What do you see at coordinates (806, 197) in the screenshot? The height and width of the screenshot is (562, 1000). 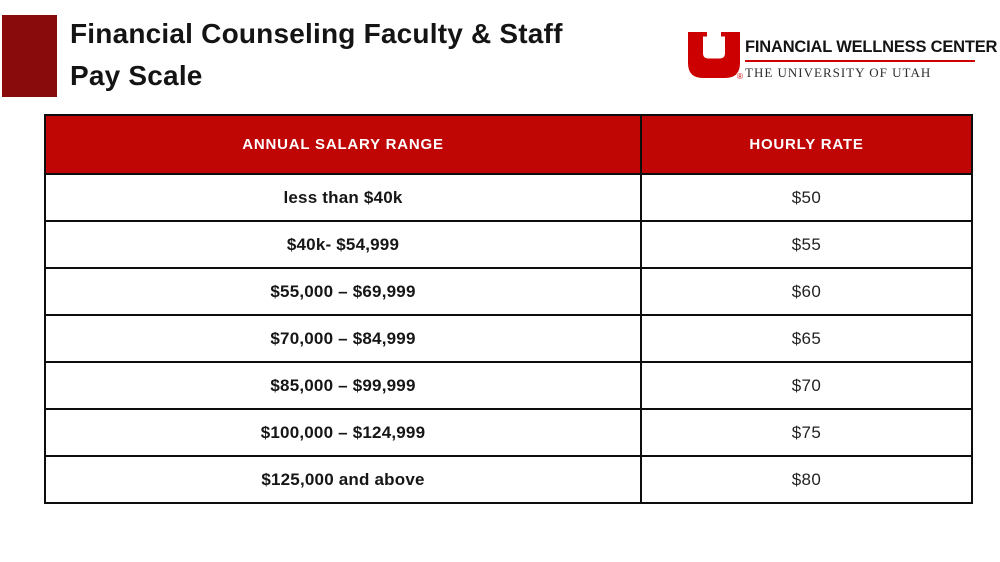 I see `hourly-rate-cell: $50` at bounding box center [806, 197].